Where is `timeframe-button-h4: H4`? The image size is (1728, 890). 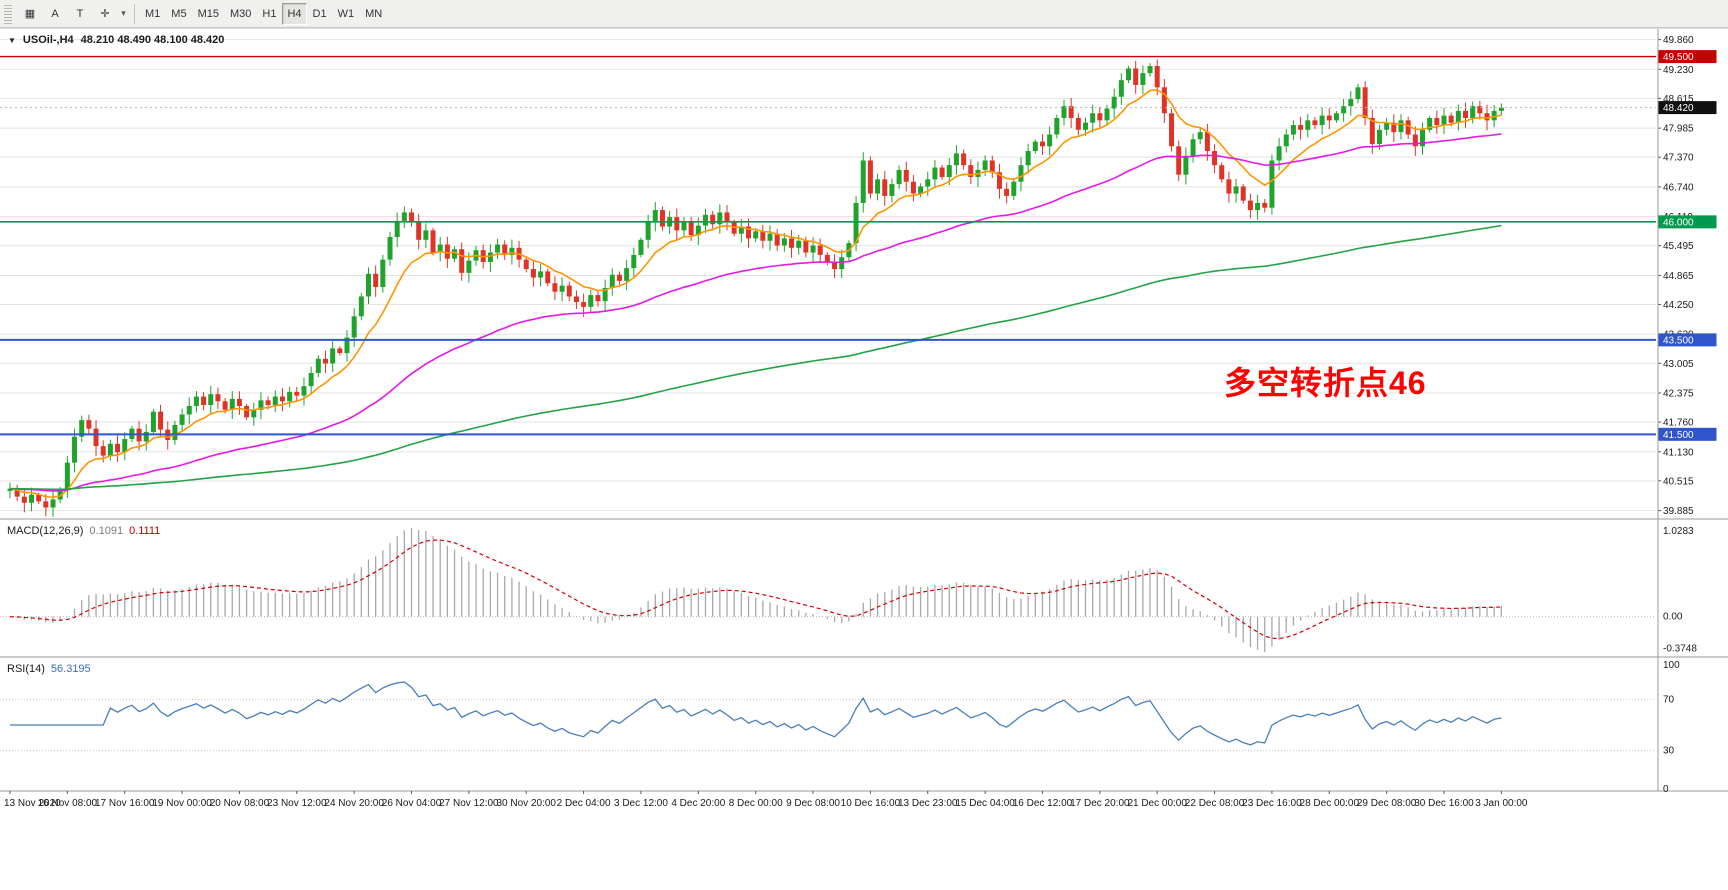
timeframe-button-h4: H4 is located at coordinates (294, 13).